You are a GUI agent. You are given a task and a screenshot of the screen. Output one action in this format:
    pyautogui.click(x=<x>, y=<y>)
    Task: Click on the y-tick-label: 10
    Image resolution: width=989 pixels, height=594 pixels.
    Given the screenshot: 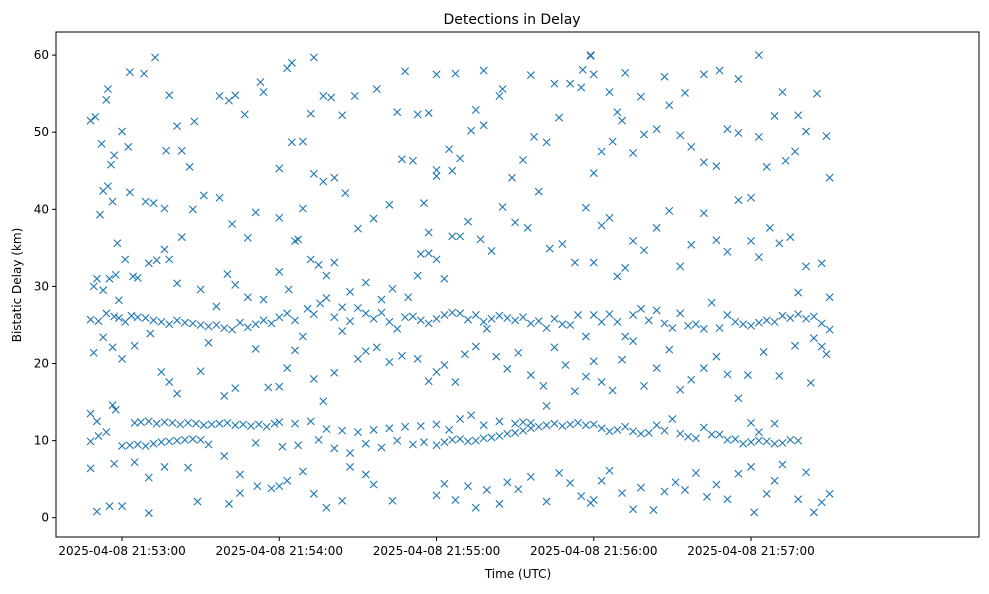 What is the action you would take?
    pyautogui.click(x=41, y=441)
    